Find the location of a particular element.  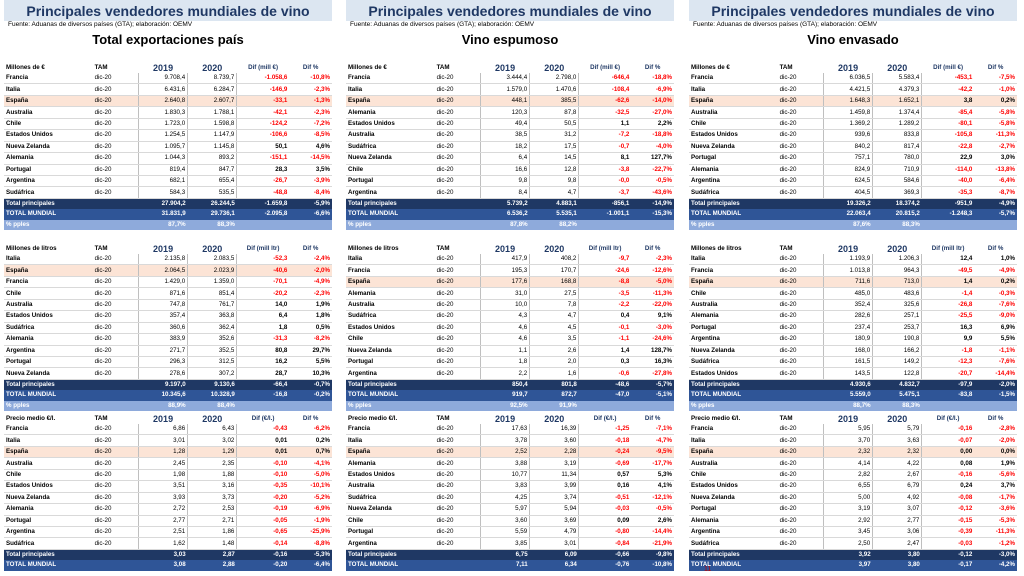

total-2020: 88,4% is located at coordinates (212, 406).